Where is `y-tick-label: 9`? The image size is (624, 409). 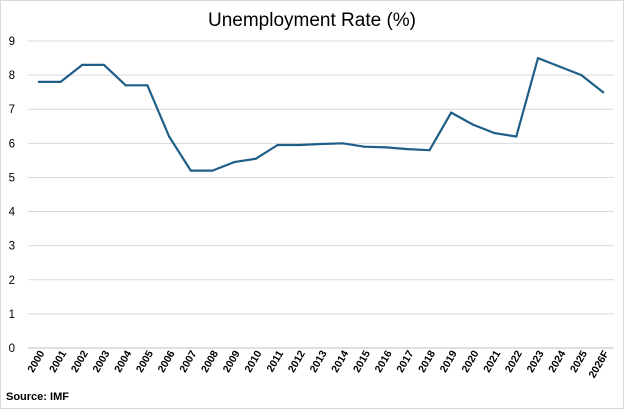
y-tick-label: 9 is located at coordinates (12, 42).